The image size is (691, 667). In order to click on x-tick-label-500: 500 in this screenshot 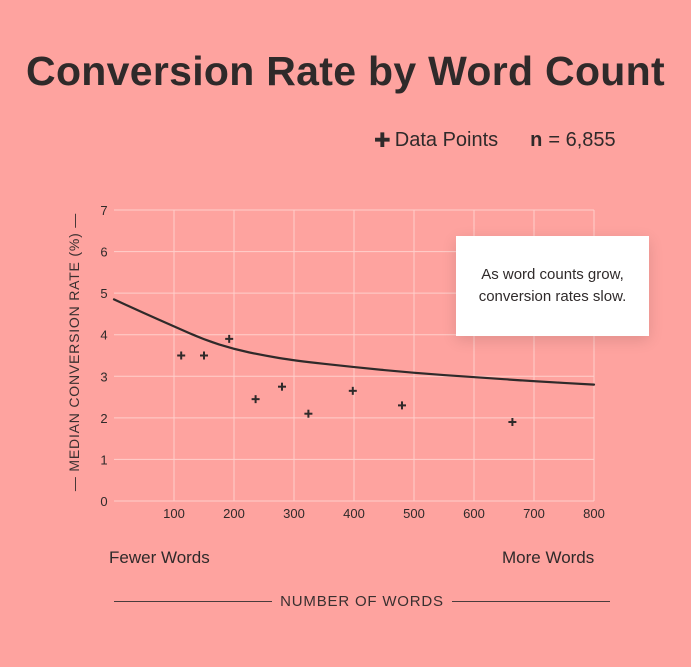, I will do `click(414, 513)`.